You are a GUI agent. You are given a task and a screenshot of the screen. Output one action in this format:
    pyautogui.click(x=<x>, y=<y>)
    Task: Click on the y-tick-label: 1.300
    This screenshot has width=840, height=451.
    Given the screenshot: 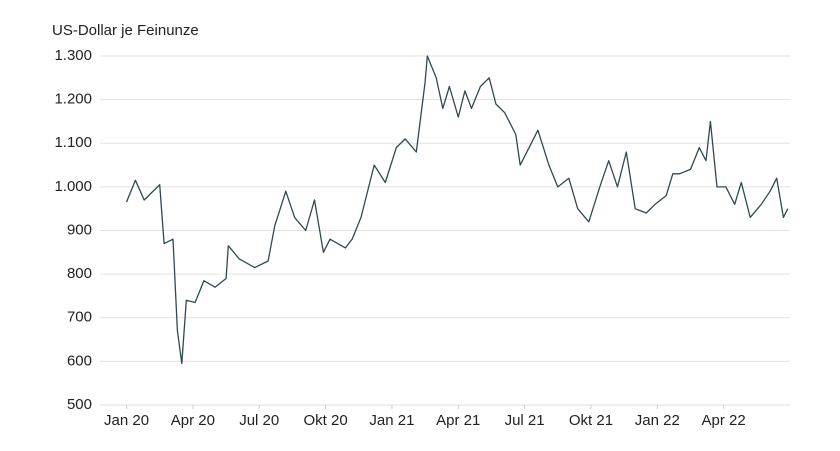 What is the action you would take?
    pyautogui.click(x=73, y=55)
    